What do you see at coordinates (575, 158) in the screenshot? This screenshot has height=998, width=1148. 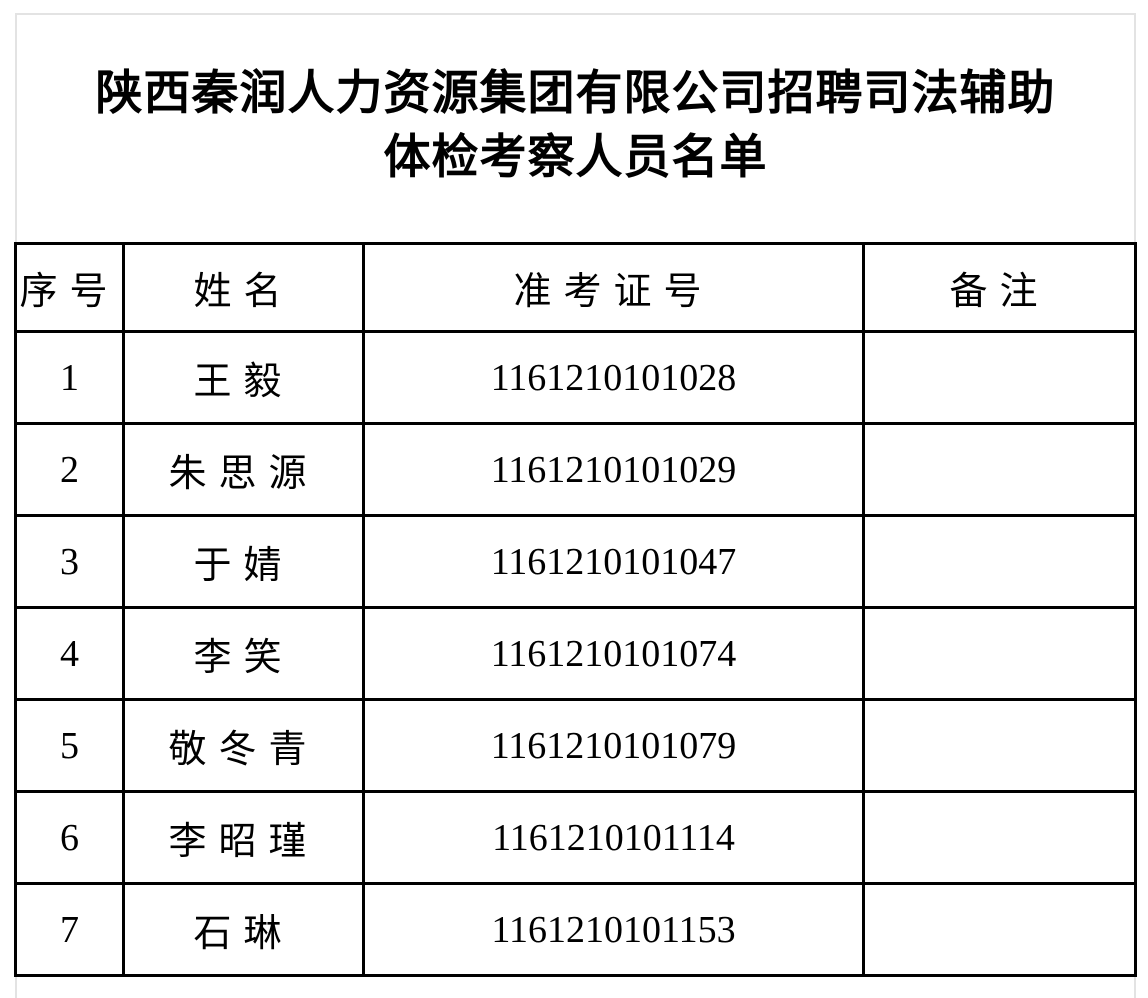 I see `page-title-line2: 体检考察人员名单` at bounding box center [575, 158].